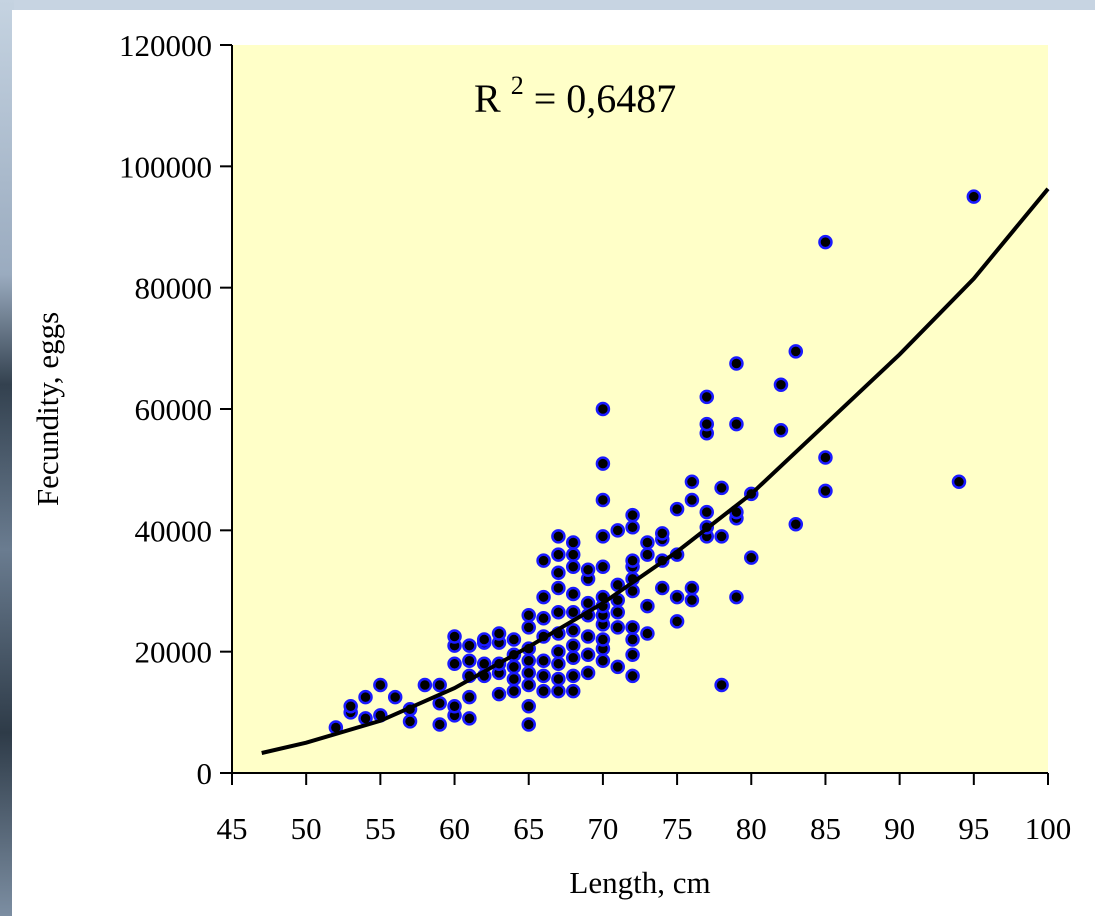 The height and width of the screenshot is (916, 1095). I want to click on y-tick-label: 80000, so click(174, 288).